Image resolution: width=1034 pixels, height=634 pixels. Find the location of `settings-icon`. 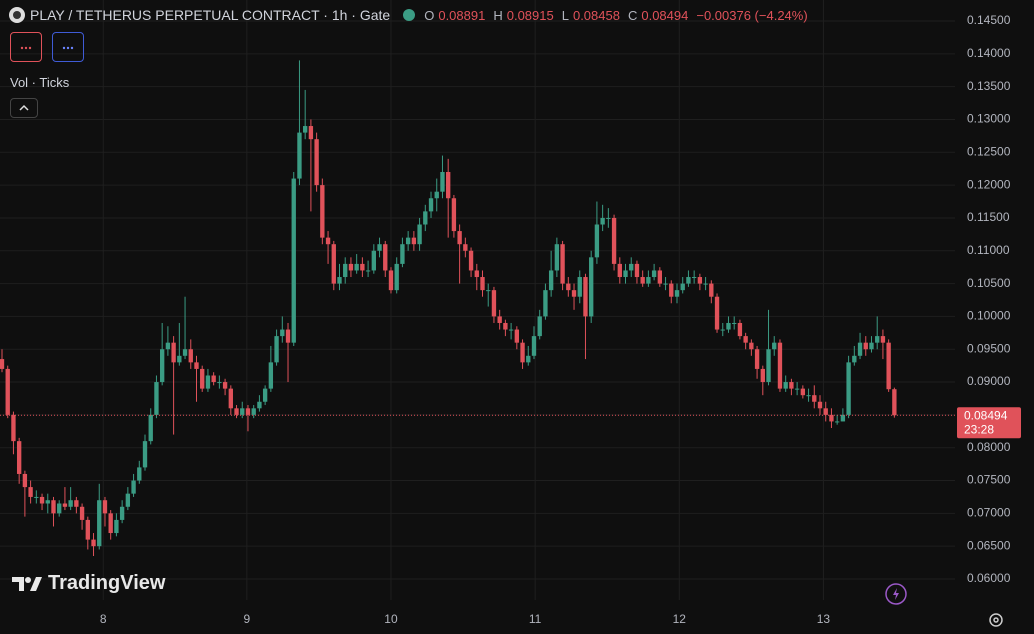

settings-icon is located at coordinates (996, 620).